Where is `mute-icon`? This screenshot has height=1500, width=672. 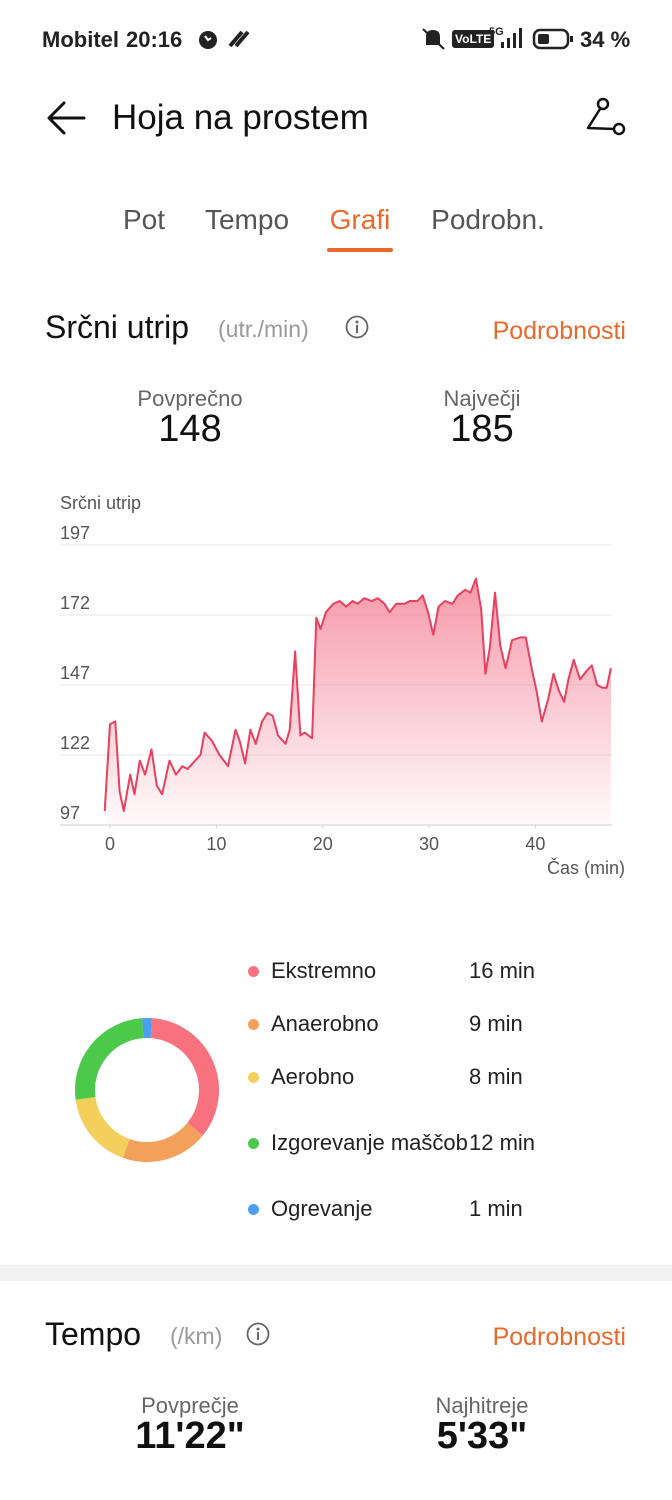
mute-icon is located at coordinates (433, 39).